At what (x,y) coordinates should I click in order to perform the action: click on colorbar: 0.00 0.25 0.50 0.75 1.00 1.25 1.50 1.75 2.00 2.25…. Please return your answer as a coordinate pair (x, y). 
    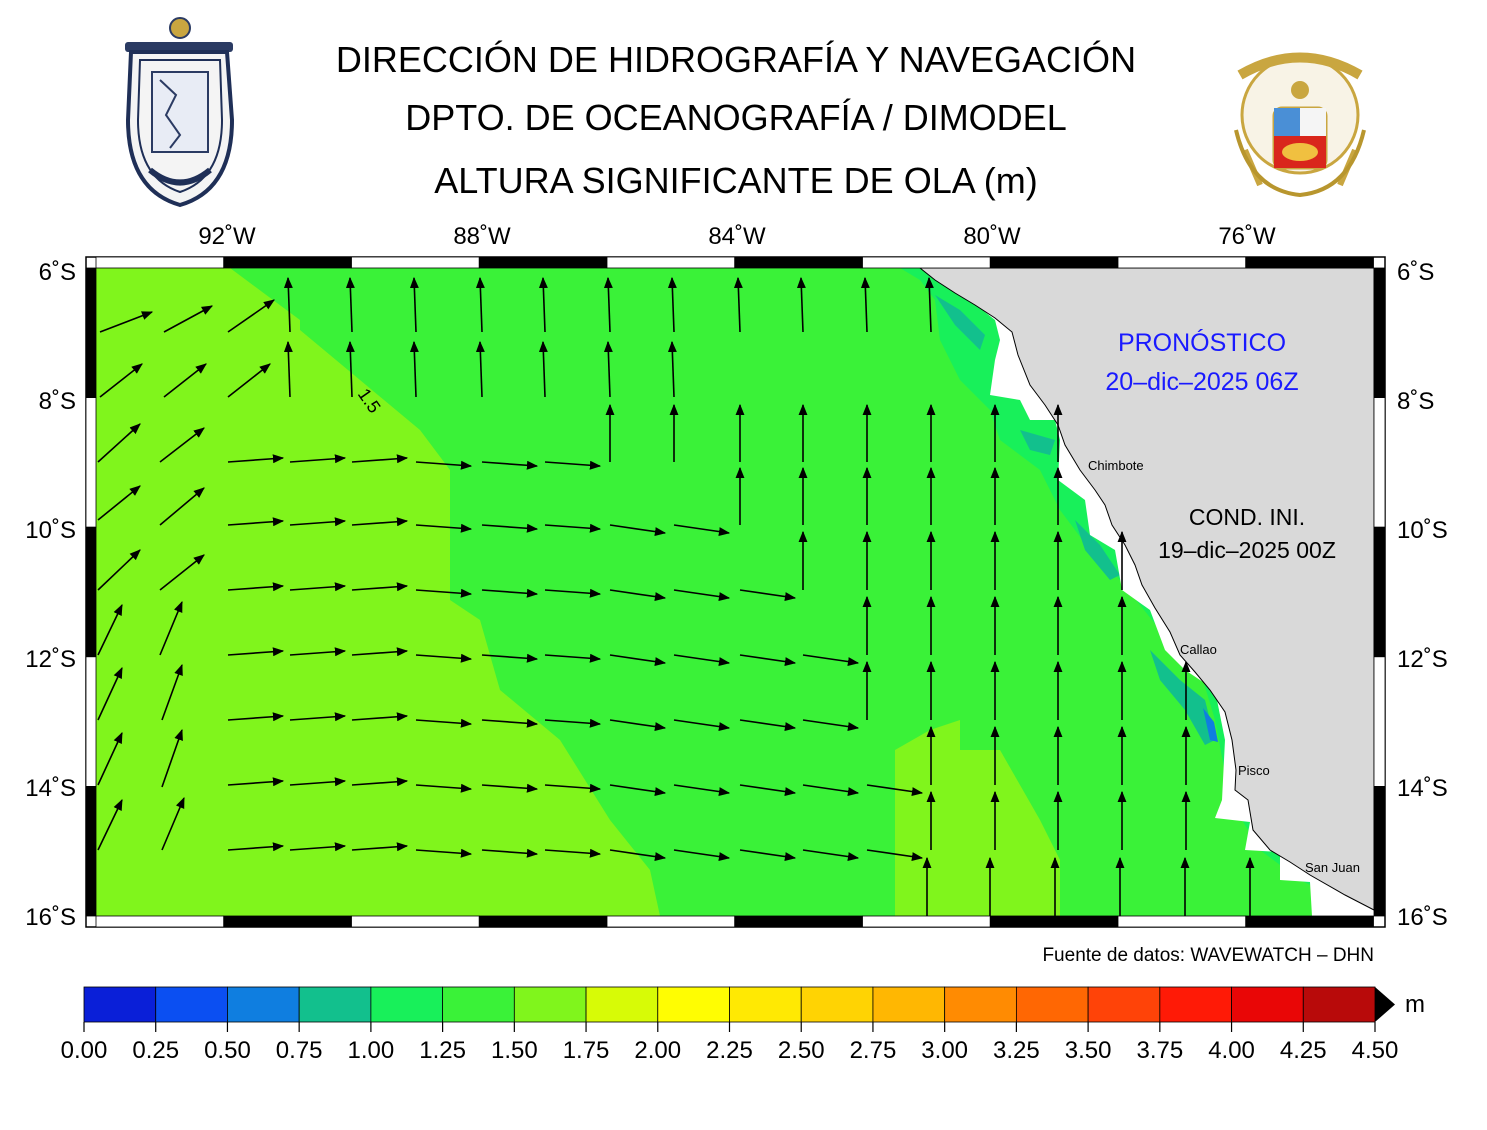
    Looking at the image, I should click on (730, 1025).